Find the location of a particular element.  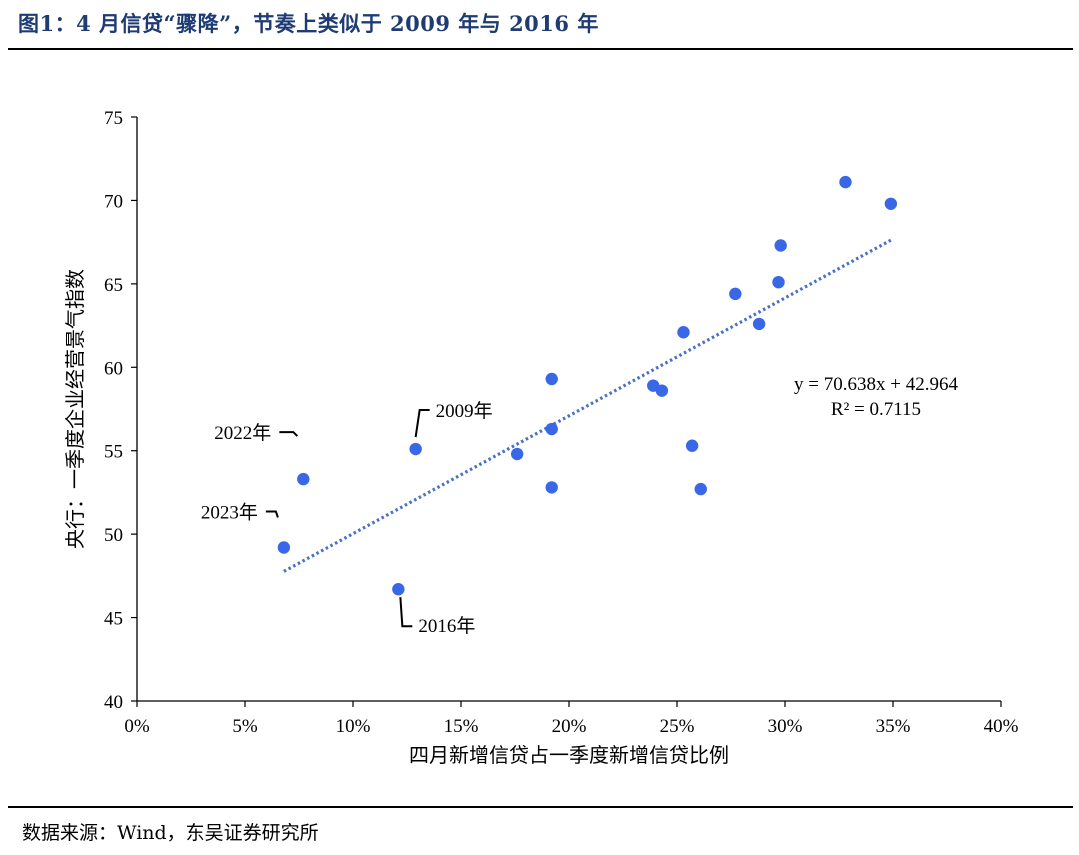

x-tick-label: 35% is located at coordinates (893, 726).